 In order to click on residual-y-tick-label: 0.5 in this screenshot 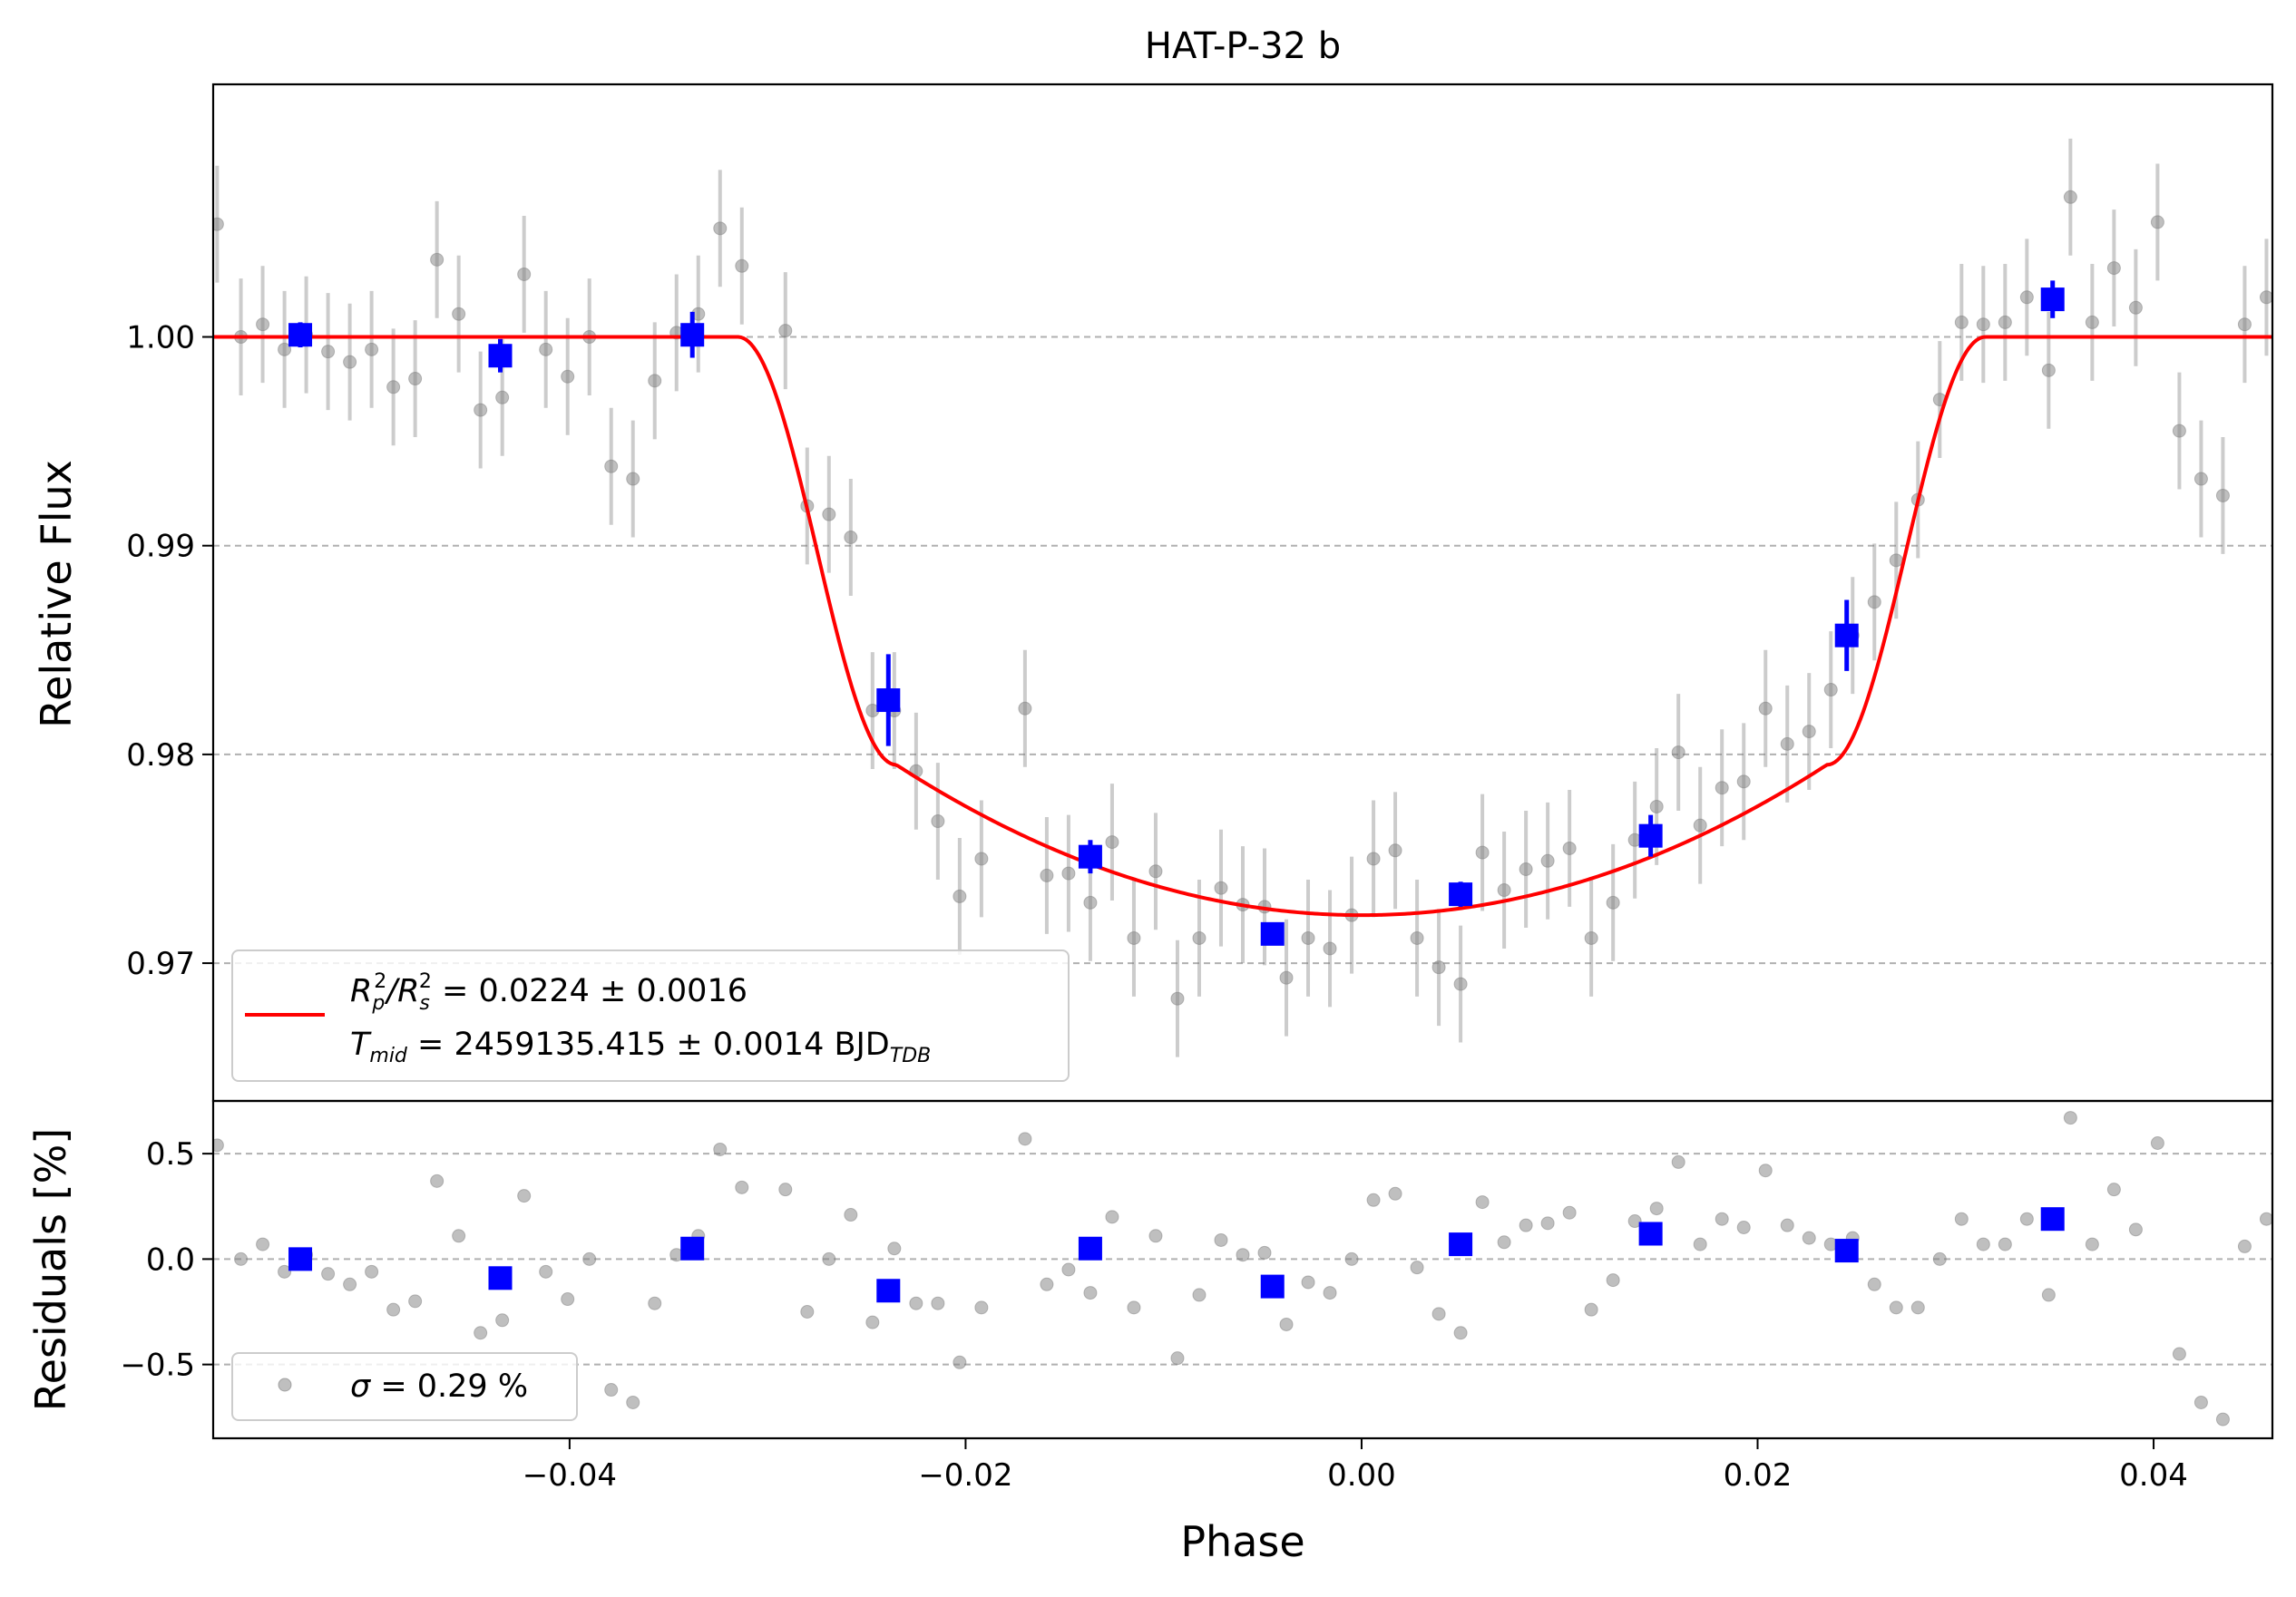, I will do `click(170, 1154)`.